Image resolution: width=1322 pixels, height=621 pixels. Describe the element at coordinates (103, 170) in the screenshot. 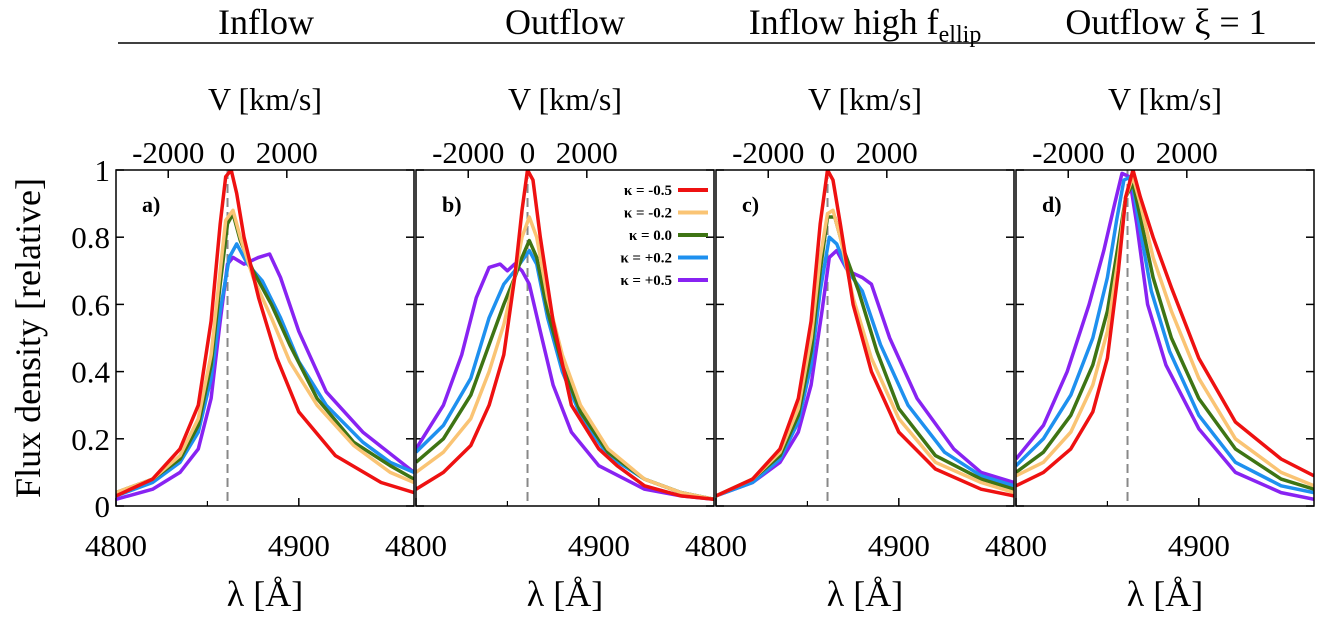

I see `y-tick-label: 1` at that location.